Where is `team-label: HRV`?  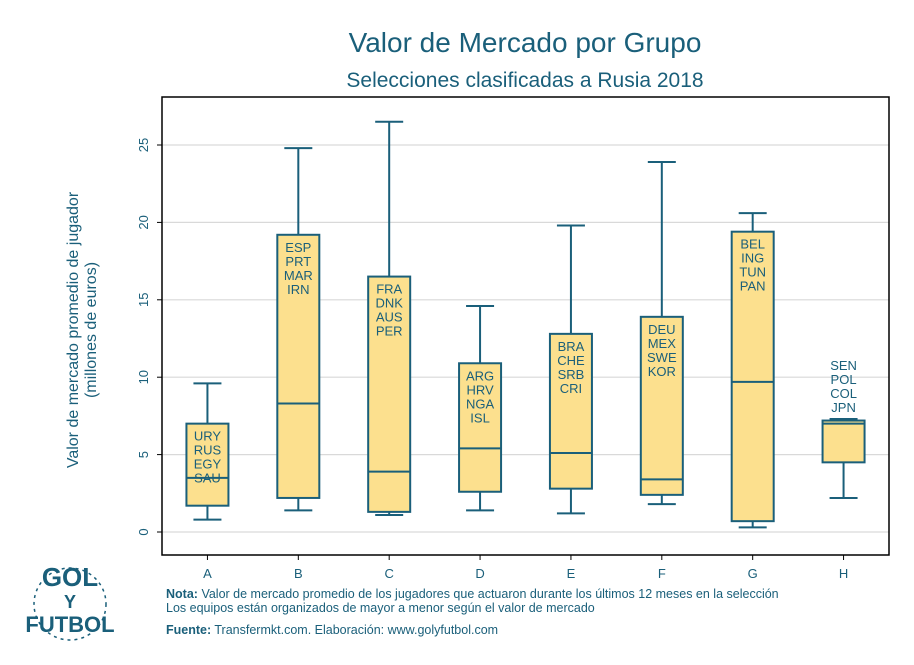 team-label: HRV is located at coordinates (480, 389).